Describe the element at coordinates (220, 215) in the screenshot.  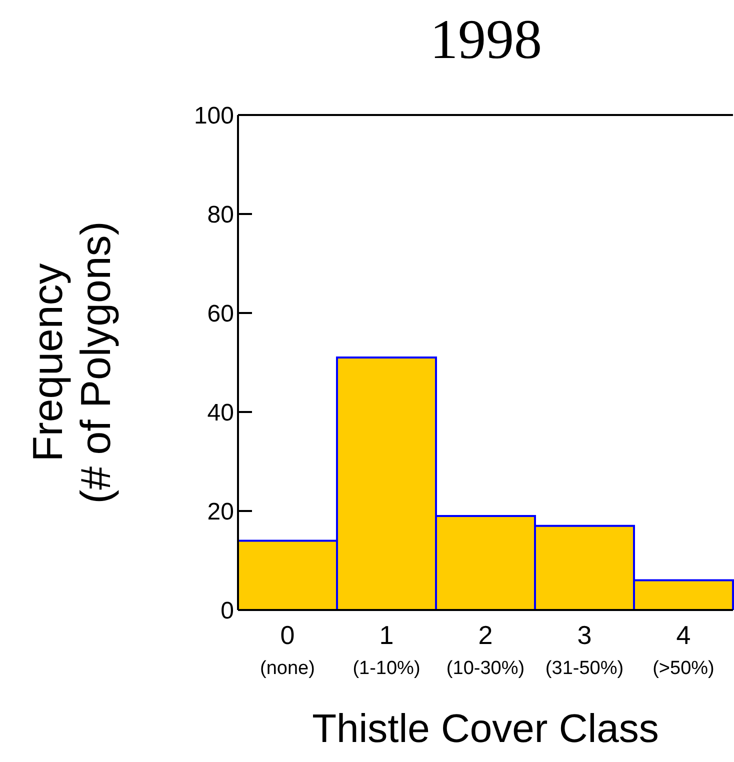
I see `y-tick-label: 80` at that location.